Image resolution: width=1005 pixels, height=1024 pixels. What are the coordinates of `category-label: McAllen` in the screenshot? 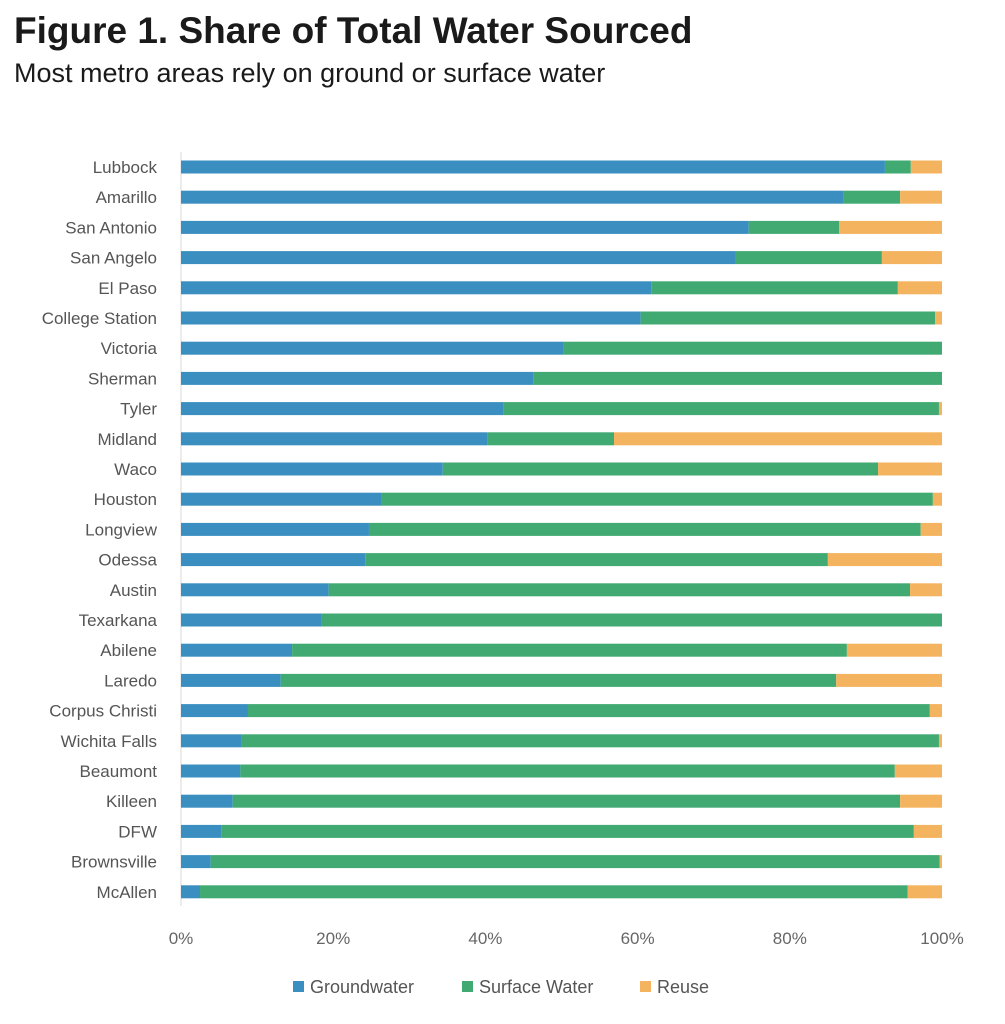 It's located at (127, 892).